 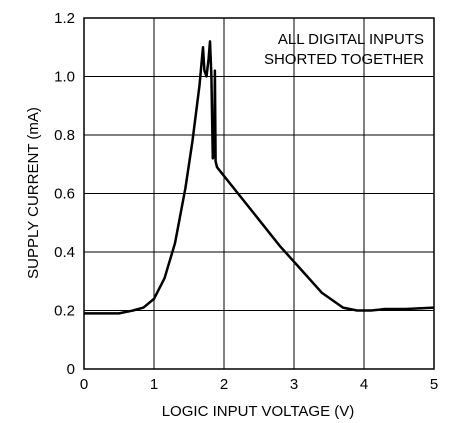 I want to click on x-tick-label: 5, so click(x=434, y=384).